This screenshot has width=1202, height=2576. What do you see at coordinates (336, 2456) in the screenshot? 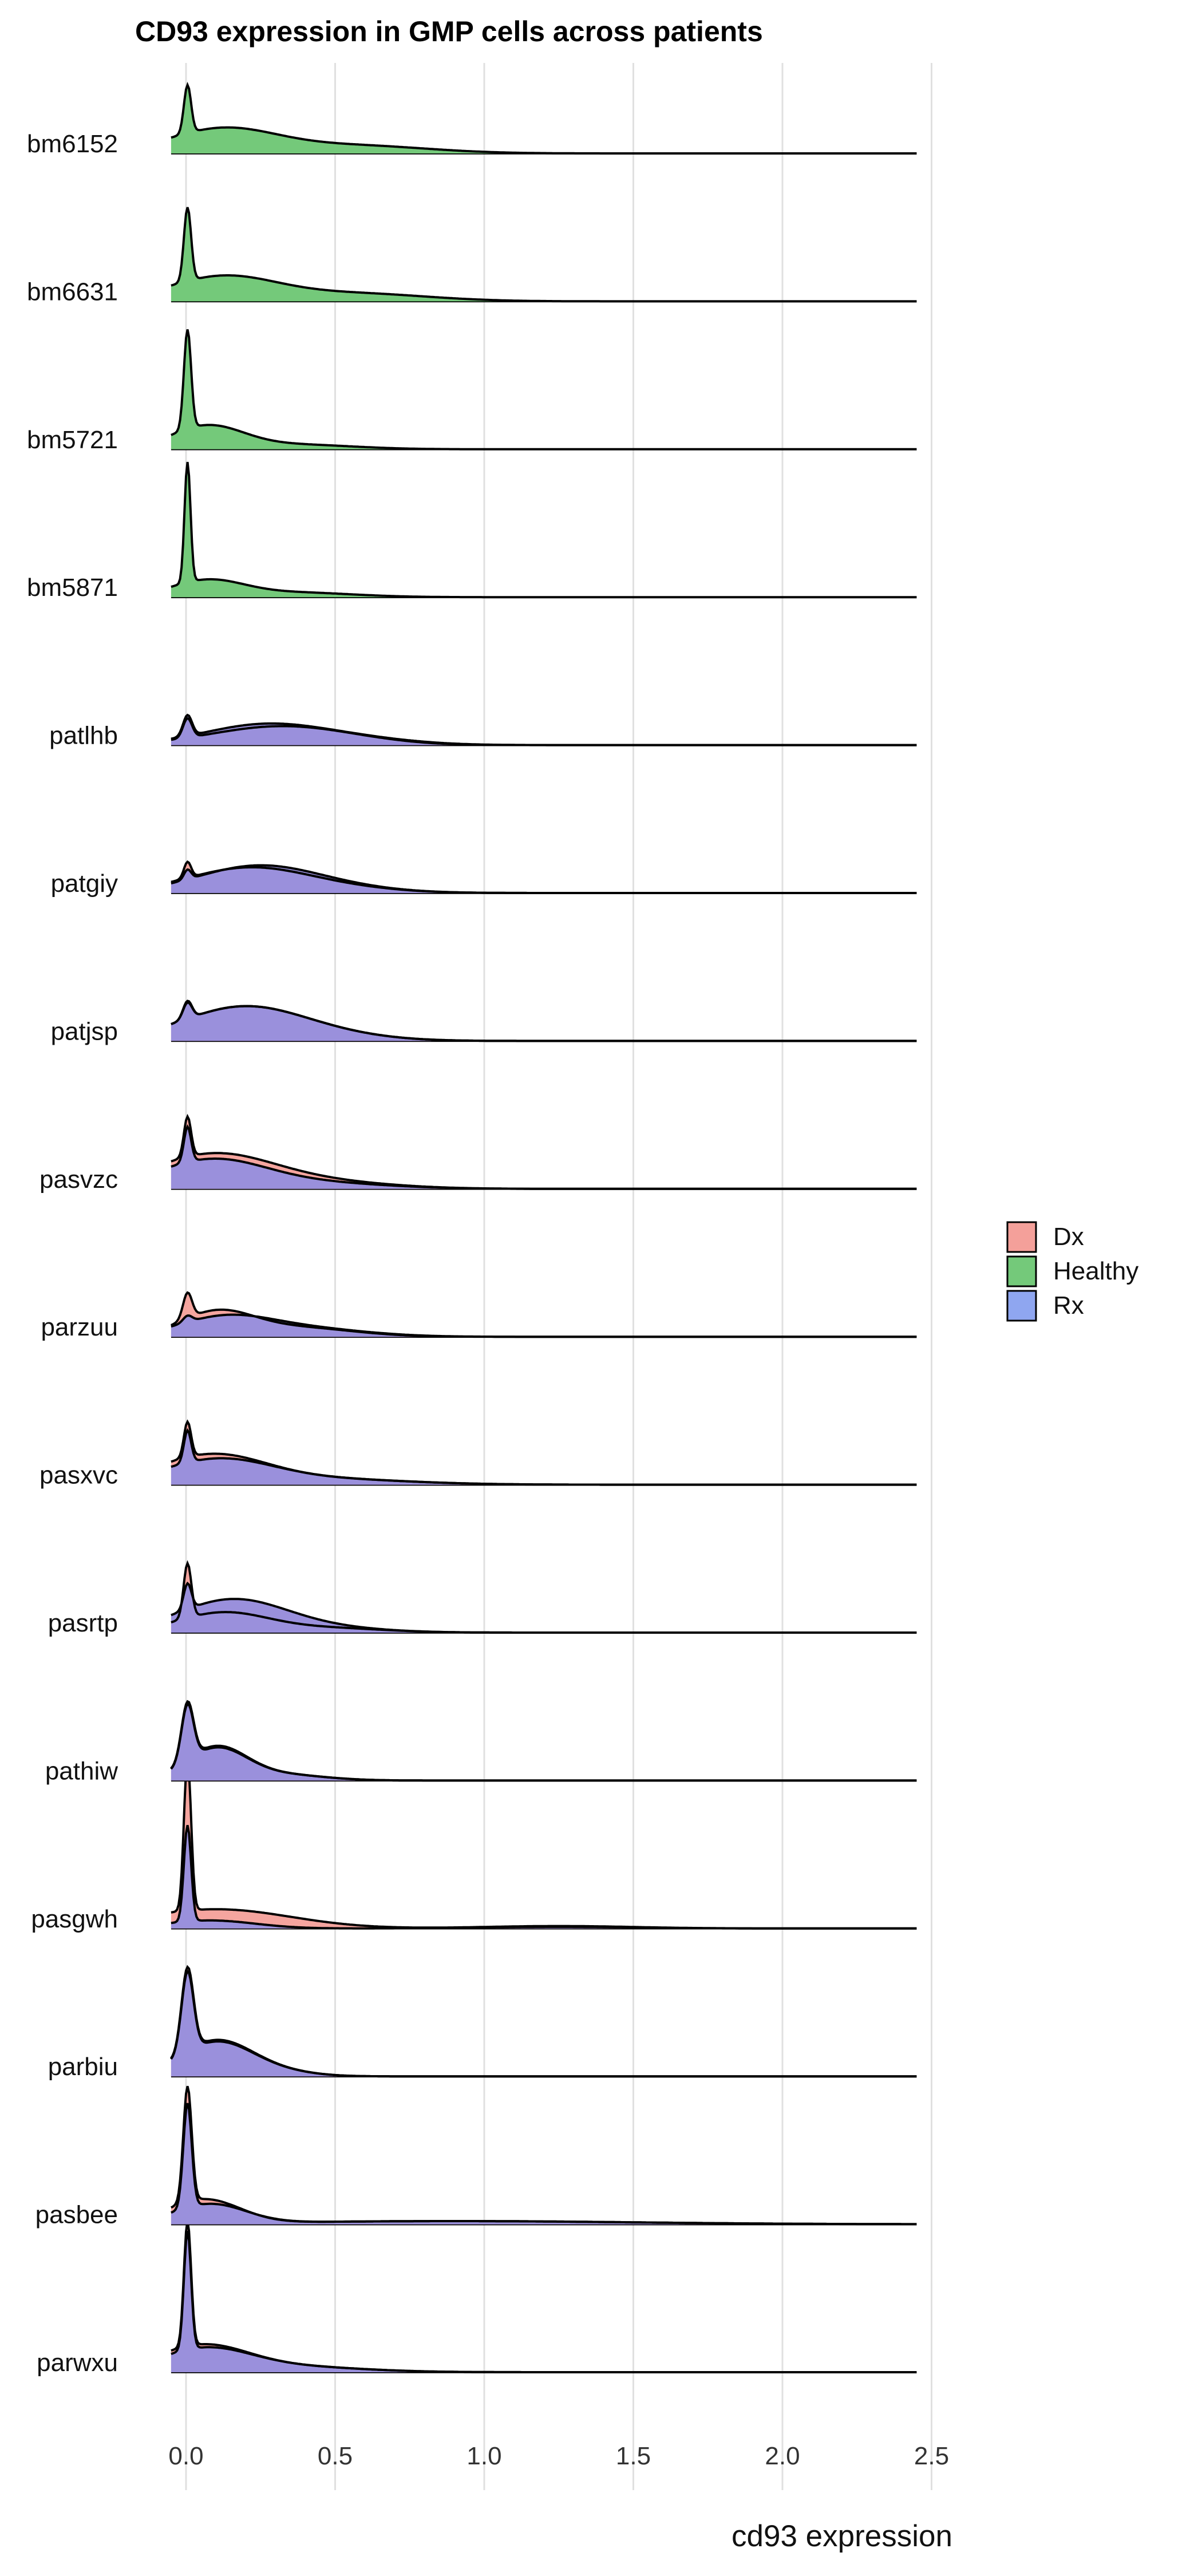
I see `x-tick-label: 0.5` at bounding box center [336, 2456].